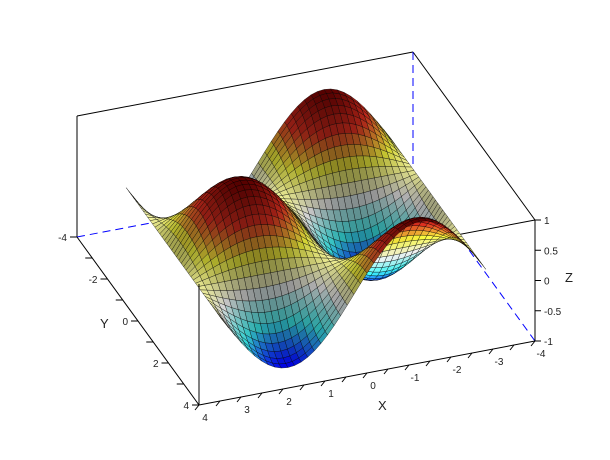 The height and width of the screenshot is (460, 610). What do you see at coordinates (156, 364) in the screenshot?
I see `y-tick-label: 2` at bounding box center [156, 364].